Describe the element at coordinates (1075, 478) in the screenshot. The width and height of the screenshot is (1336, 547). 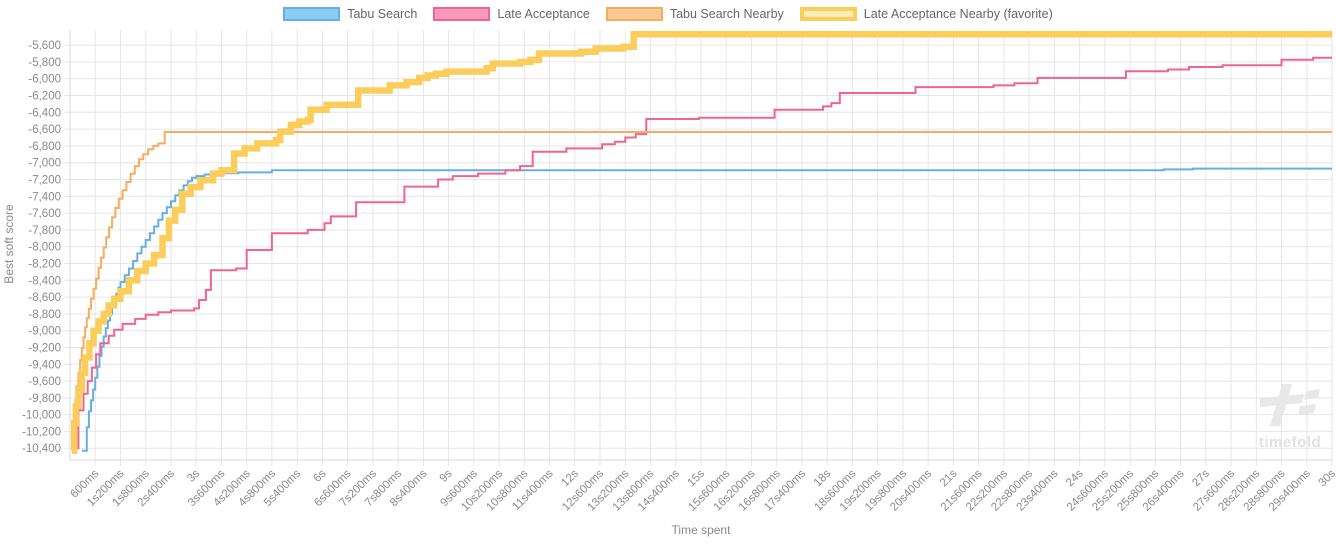
I see `x-tick-label: 24s` at that location.